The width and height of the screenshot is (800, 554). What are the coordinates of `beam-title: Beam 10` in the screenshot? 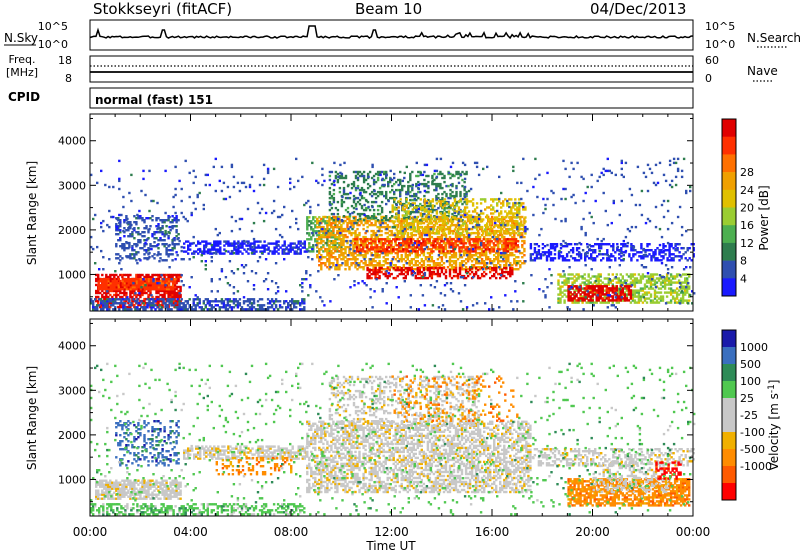 It's located at (388, 9).